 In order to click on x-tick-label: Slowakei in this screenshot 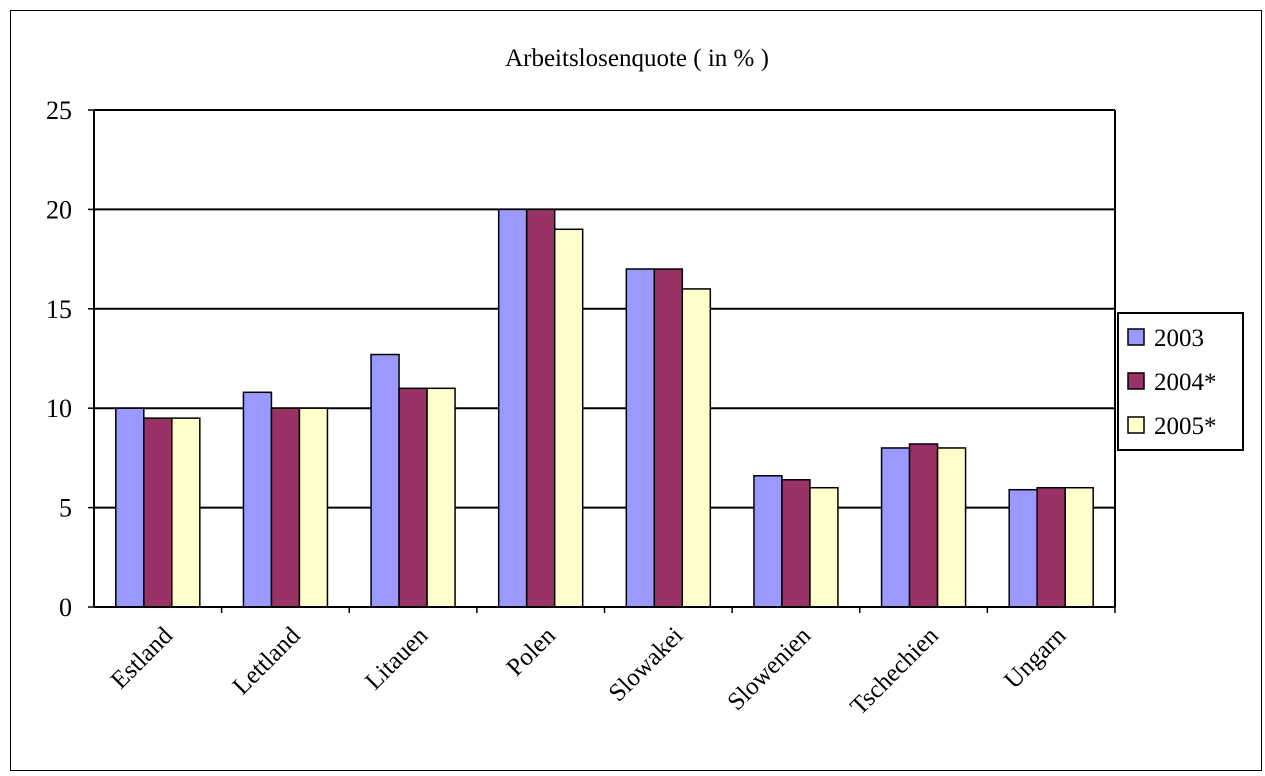, I will do `click(646, 664)`.